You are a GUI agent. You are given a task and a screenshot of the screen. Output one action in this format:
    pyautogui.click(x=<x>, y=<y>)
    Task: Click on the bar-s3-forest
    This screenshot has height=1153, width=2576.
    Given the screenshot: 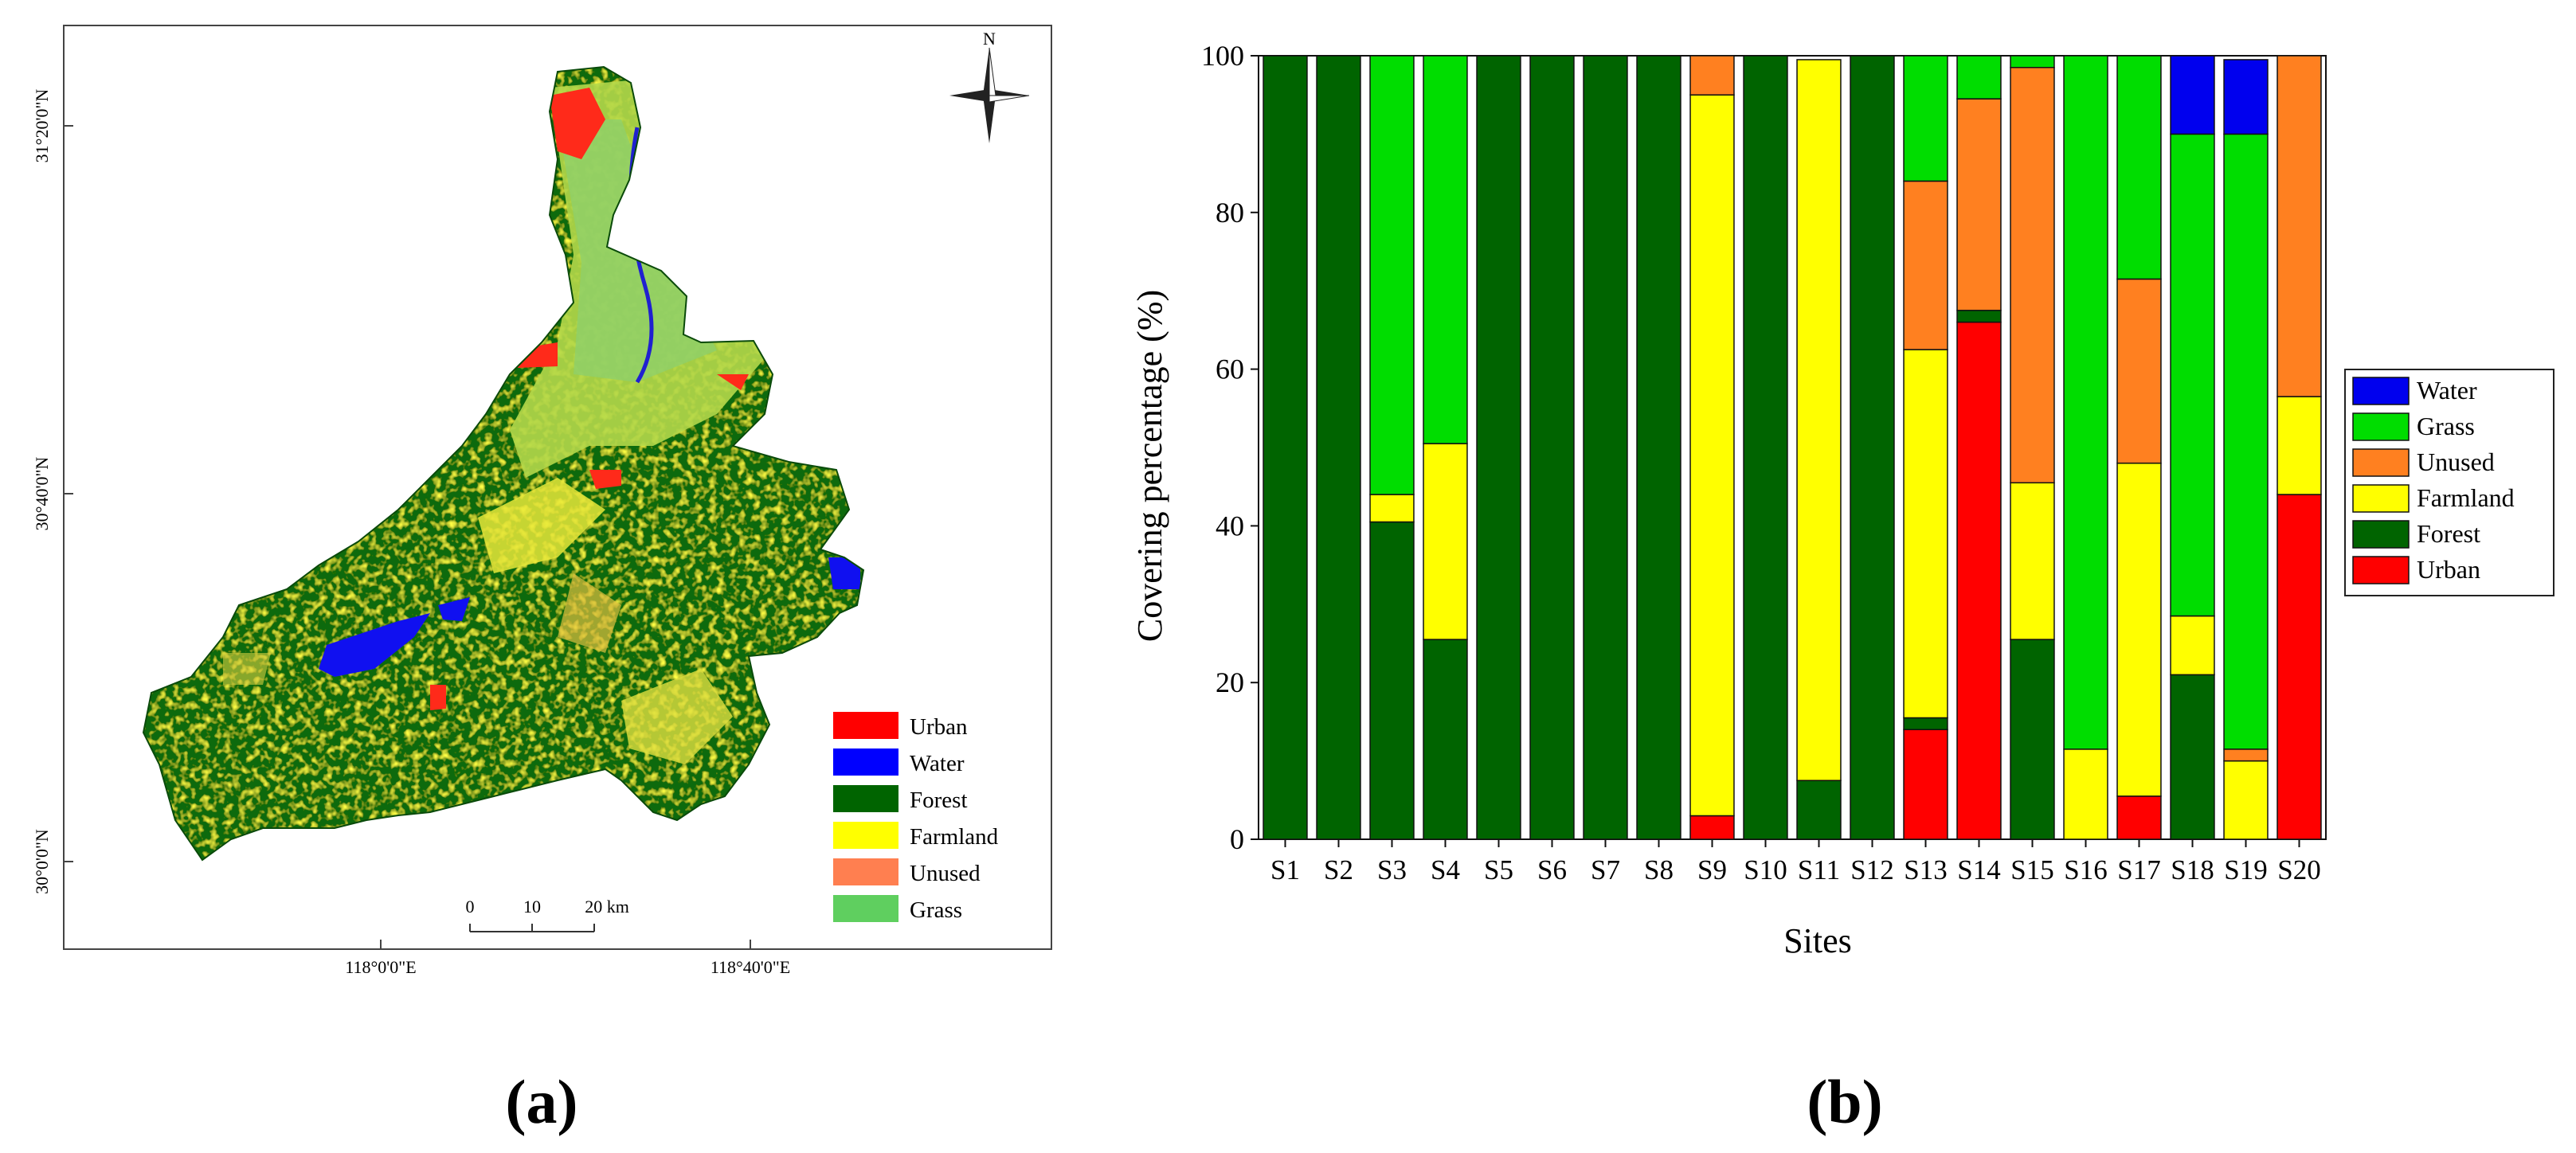 What is the action you would take?
    pyautogui.click(x=1392, y=680)
    